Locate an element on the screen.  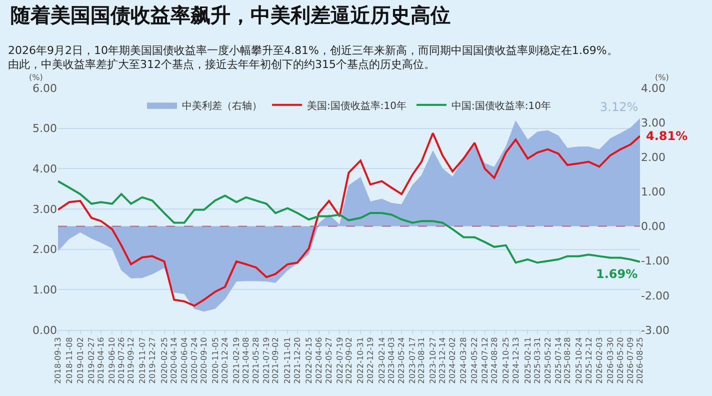
x-tick-label: 2024-05-22 is located at coordinates (475, 360).